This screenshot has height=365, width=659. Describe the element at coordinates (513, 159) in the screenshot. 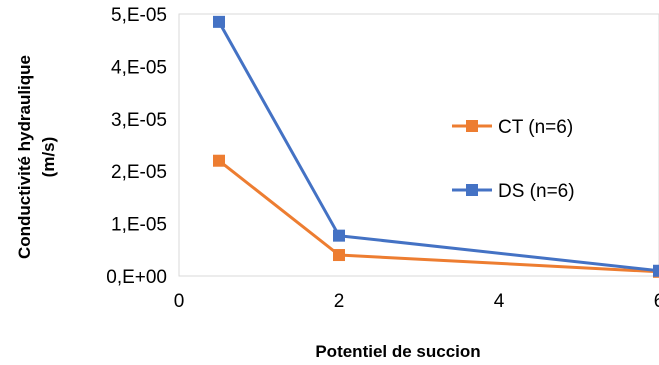

I see `legend: CT (n=6) DS (n=6)` at that location.